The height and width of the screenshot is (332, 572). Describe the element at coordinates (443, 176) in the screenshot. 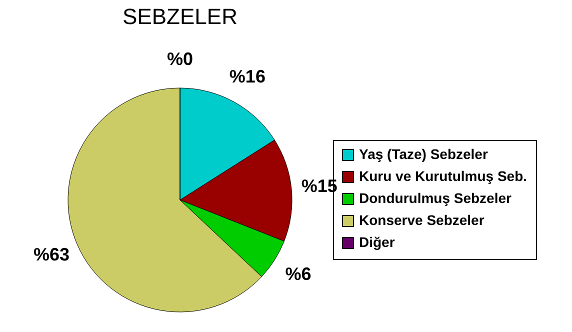

I see `legend-label: Kuru ve Kurutulmuş Seb.` at that location.